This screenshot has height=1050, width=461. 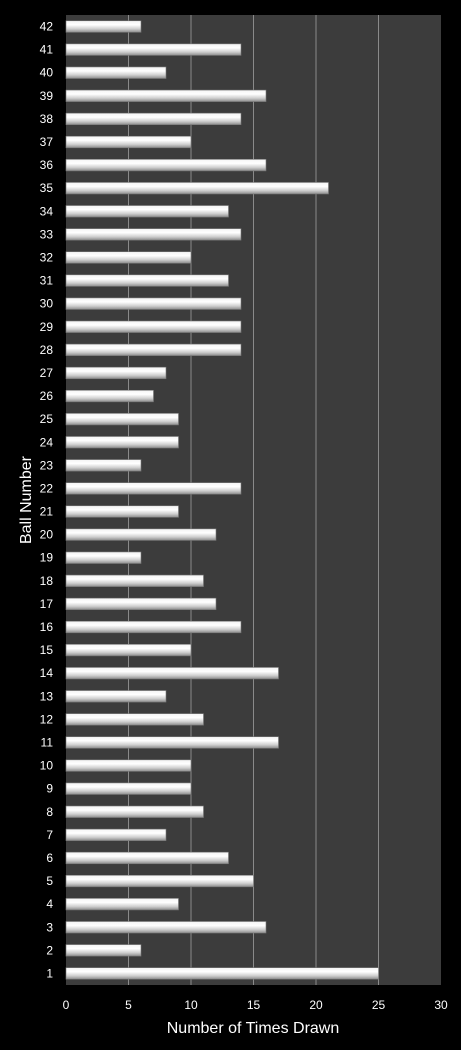 What do you see at coordinates (49, 789) in the screenshot?
I see `y-tick-label: 9` at bounding box center [49, 789].